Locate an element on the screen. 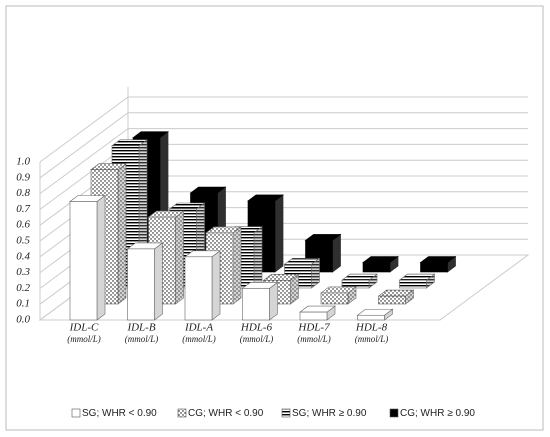  x-tick-label: IDL-A is located at coordinates (198, 328).